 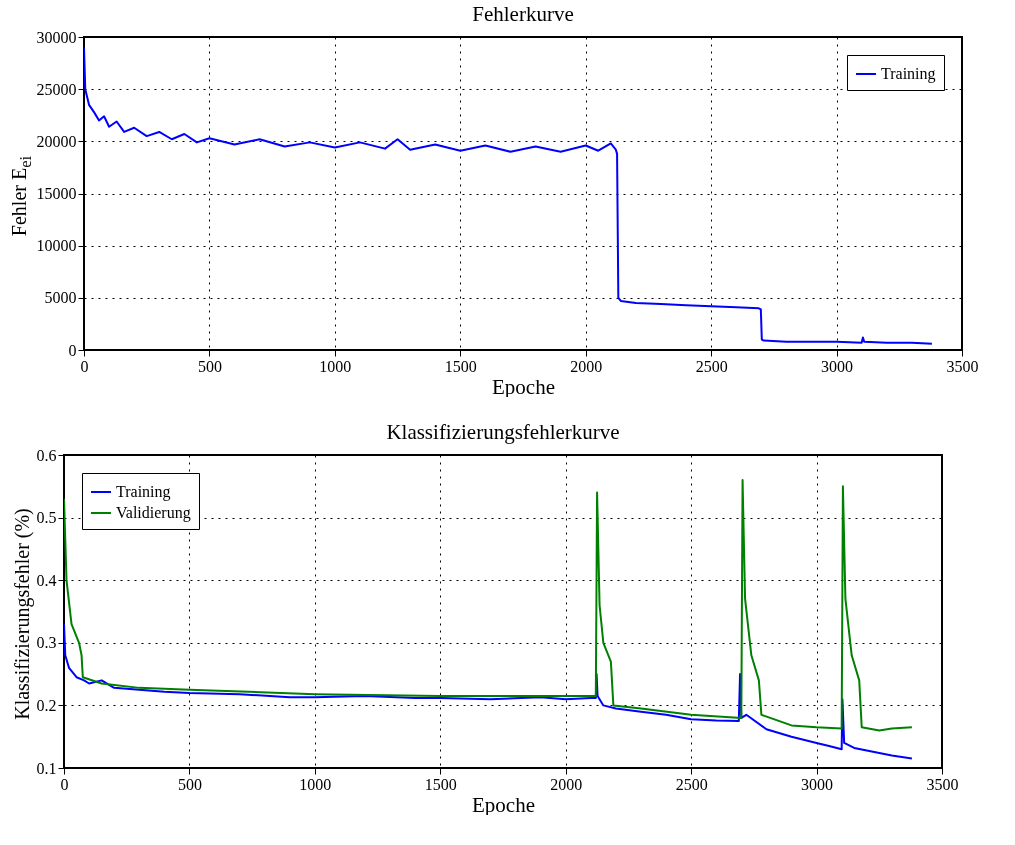 What do you see at coordinates (153, 513) in the screenshot?
I see `legend-label: Validierung` at bounding box center [153, 513].